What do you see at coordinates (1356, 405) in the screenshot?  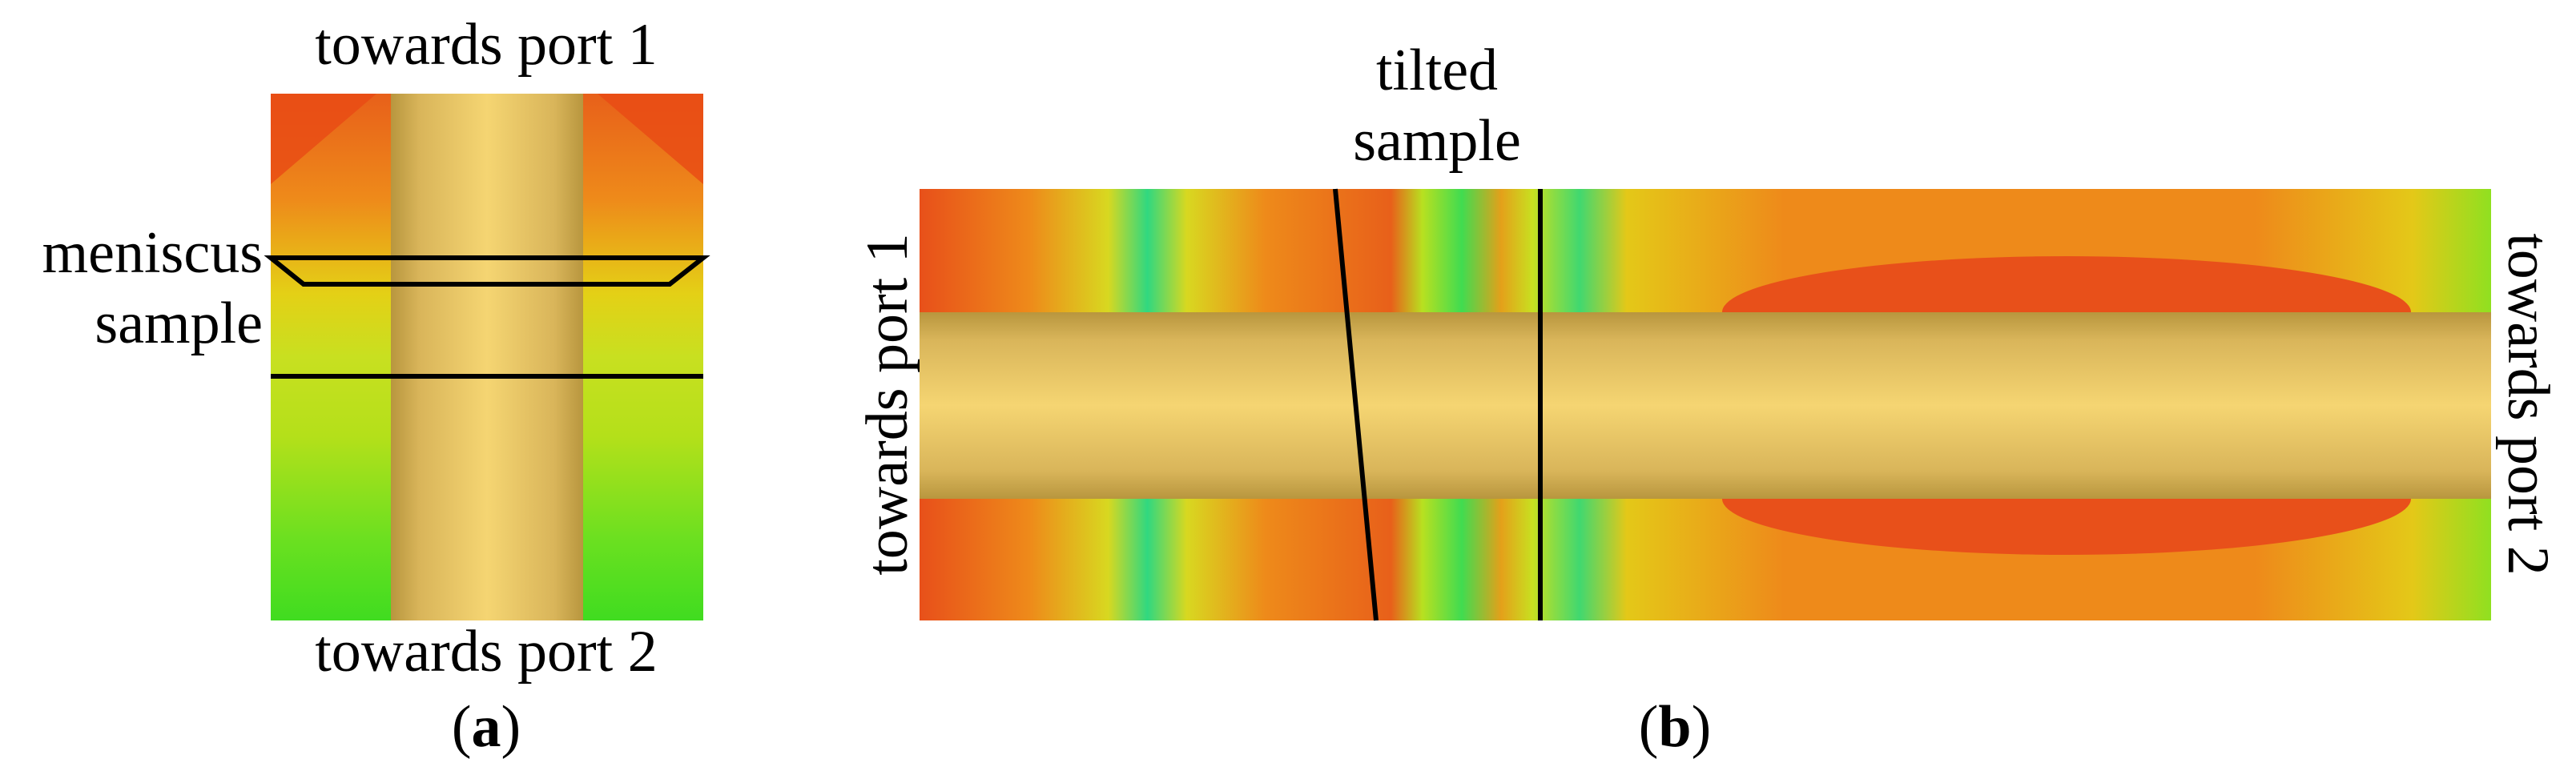 I see `tilted-sample-line` at bounding box center [1356, 405].